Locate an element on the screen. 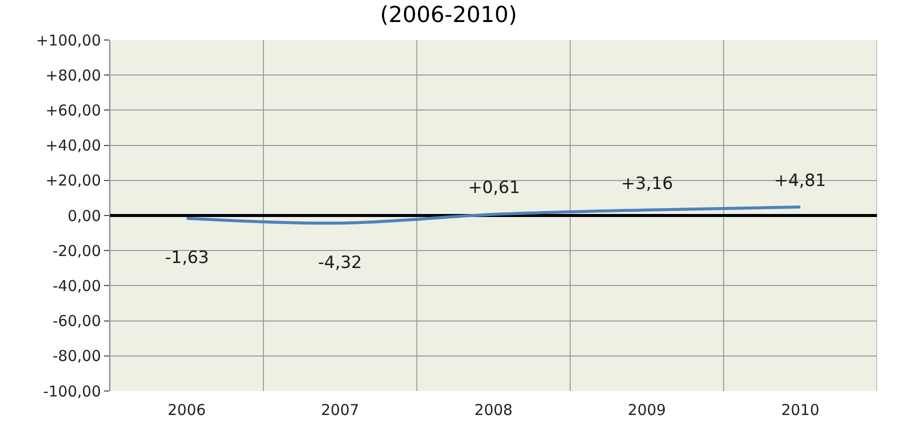 The width and height of the screenshot is (897, 441). x-tick-label: 2007 is located at coordinates (340, 410).